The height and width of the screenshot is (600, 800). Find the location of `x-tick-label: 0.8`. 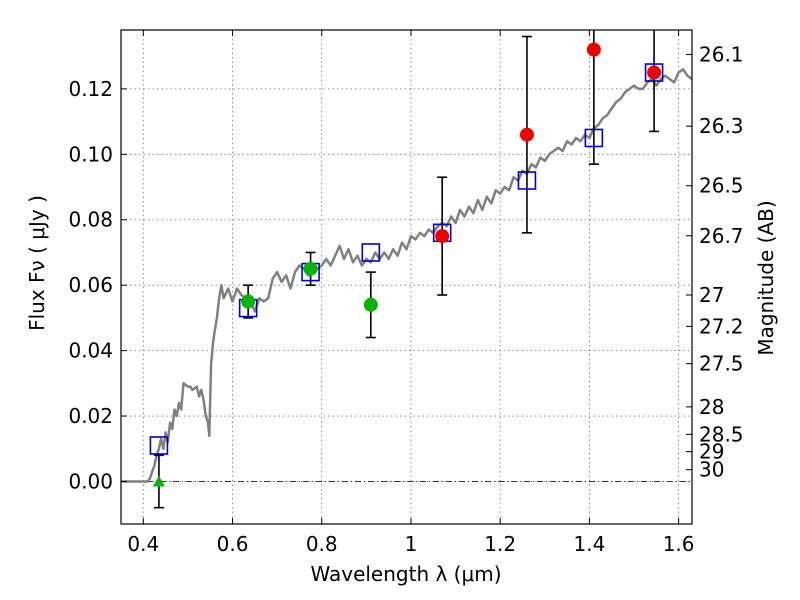

x-tick-label: 0.8 is located at coordinates (322, 544).